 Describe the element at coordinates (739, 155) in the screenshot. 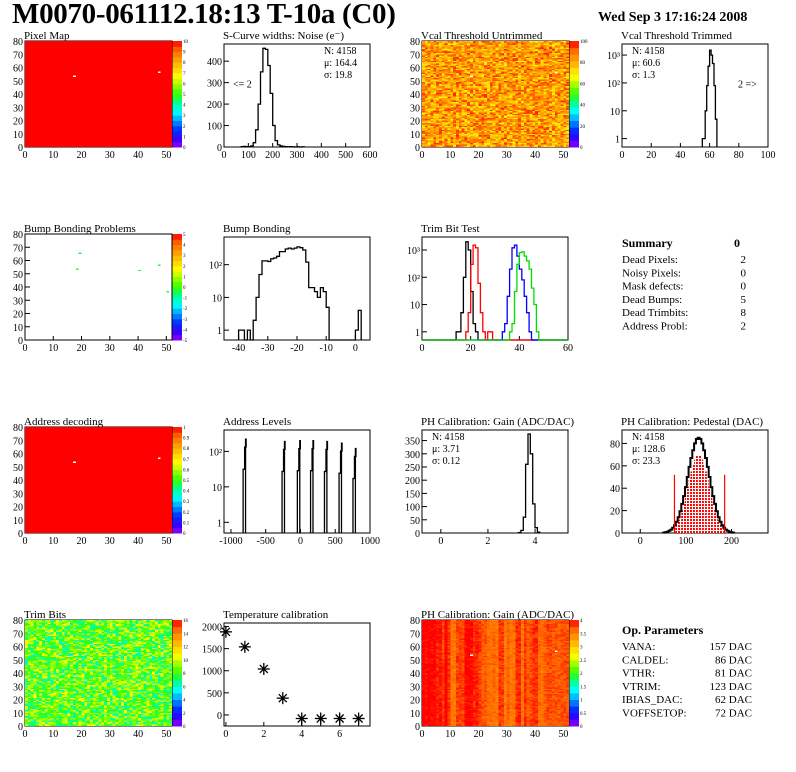

I see `x-tick-label: 80` at that location.